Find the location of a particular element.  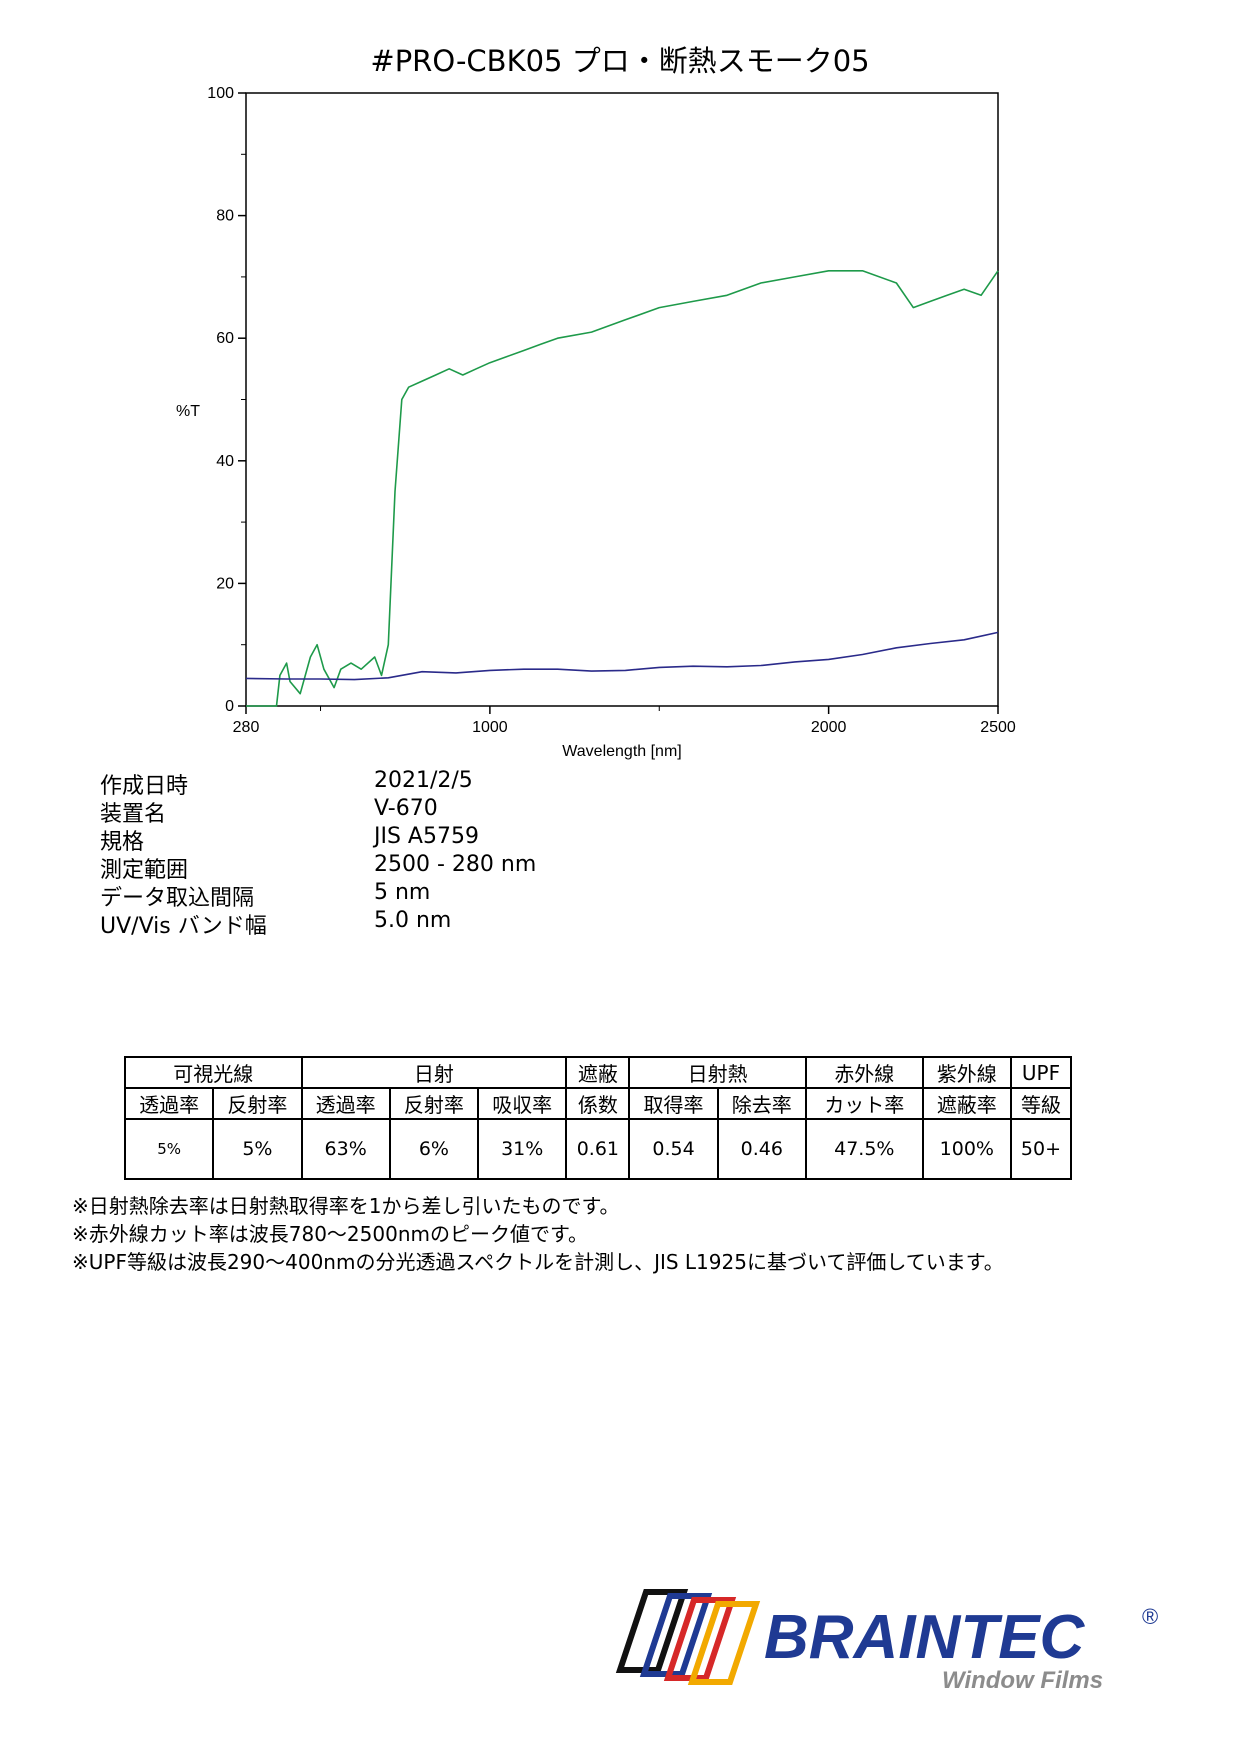

table-subheader: 係数 is located at coordinates (598, 1103).